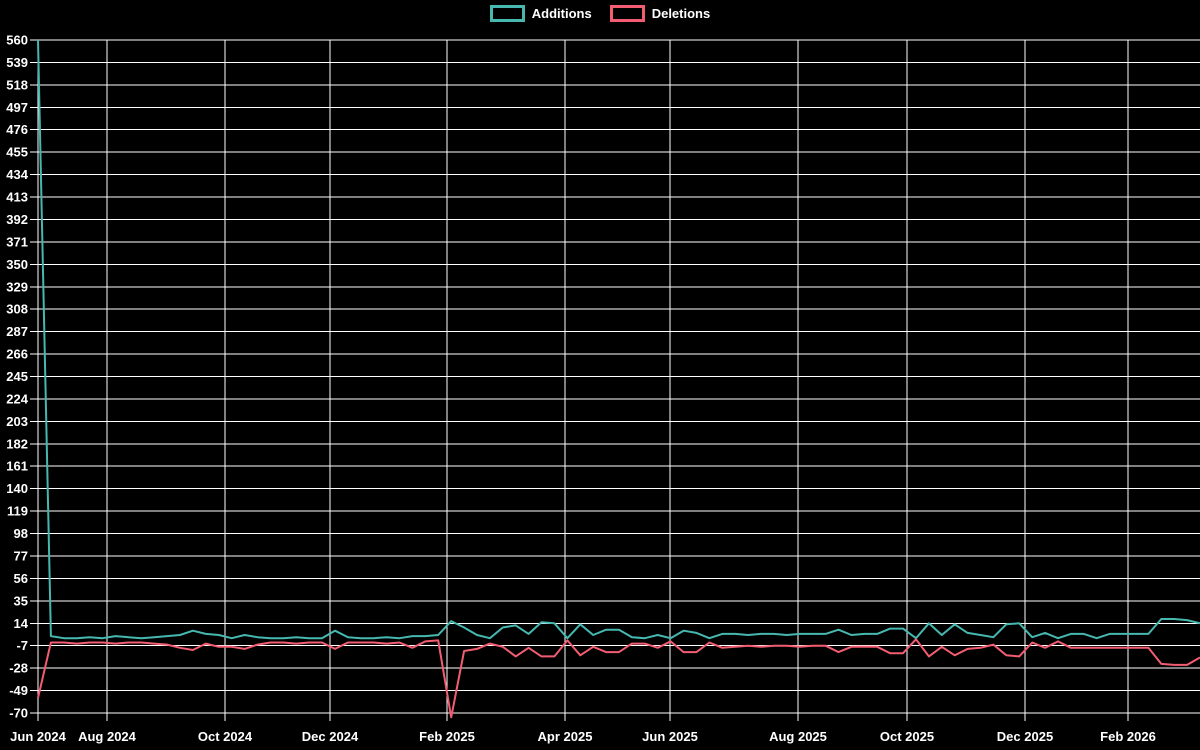  Describe the element at coordinates (17, 466) in the screenshot. I see `y-axis-tick-label: 161` at that location.